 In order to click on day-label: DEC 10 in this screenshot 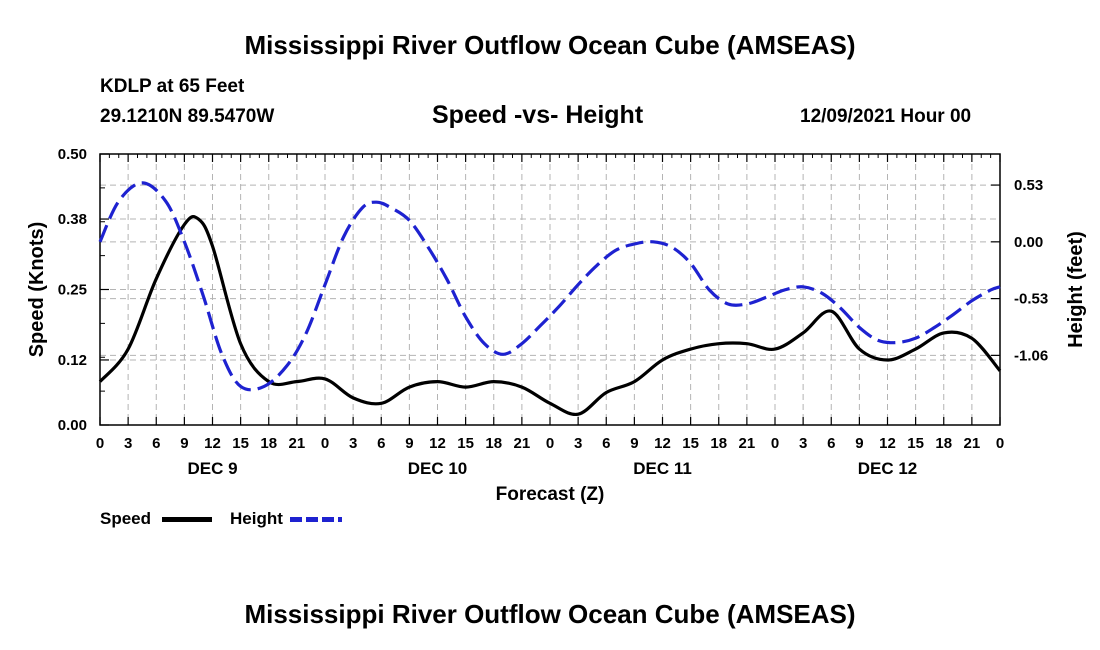, I will do `click(438, 468)`.